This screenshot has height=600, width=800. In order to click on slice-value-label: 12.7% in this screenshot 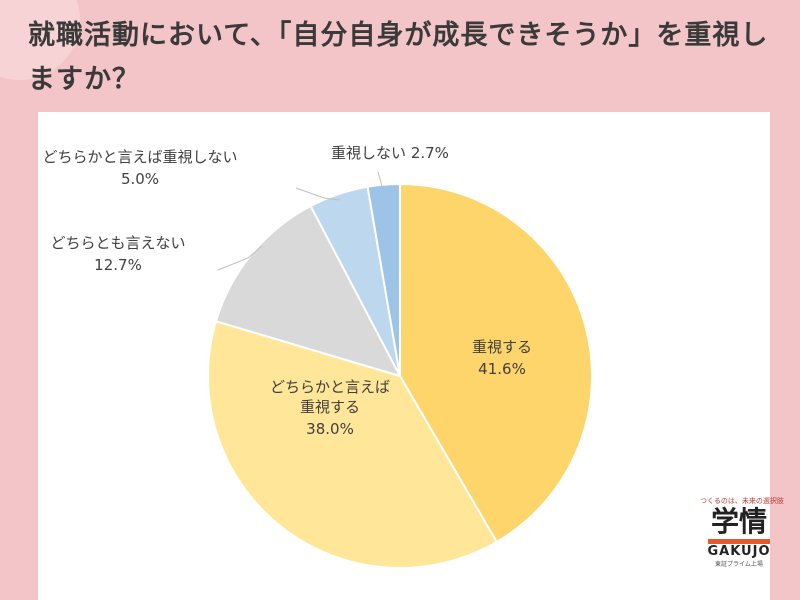, I will do `click(118, 265)`.